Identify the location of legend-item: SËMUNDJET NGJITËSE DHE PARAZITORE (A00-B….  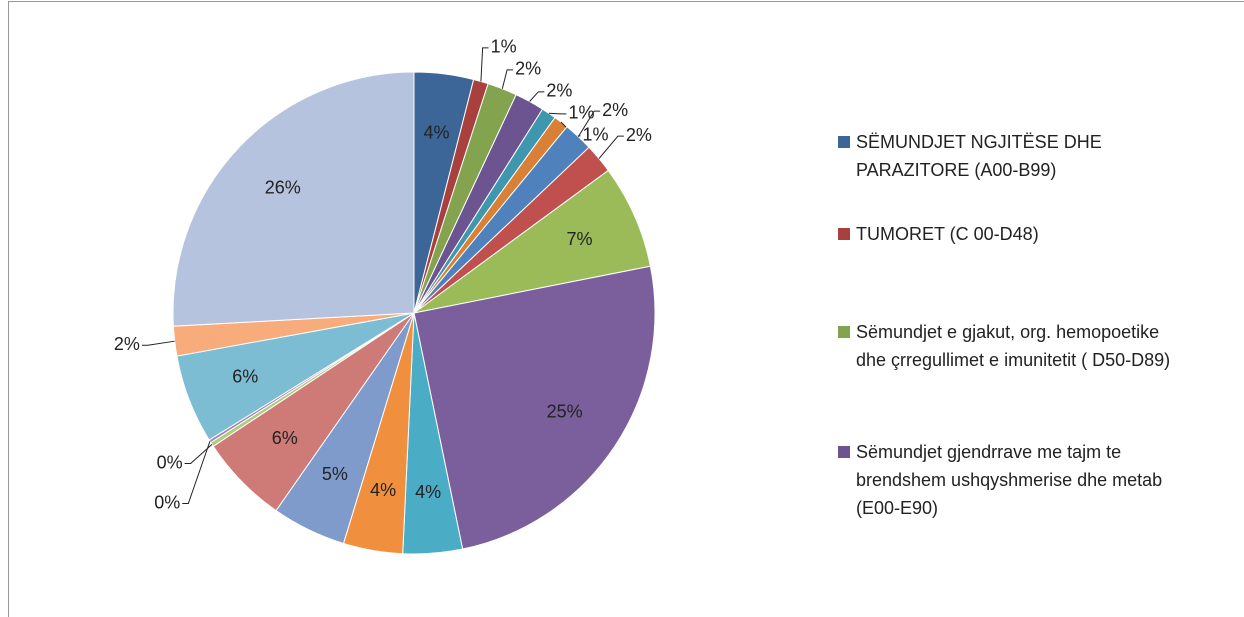
(1008, 156).